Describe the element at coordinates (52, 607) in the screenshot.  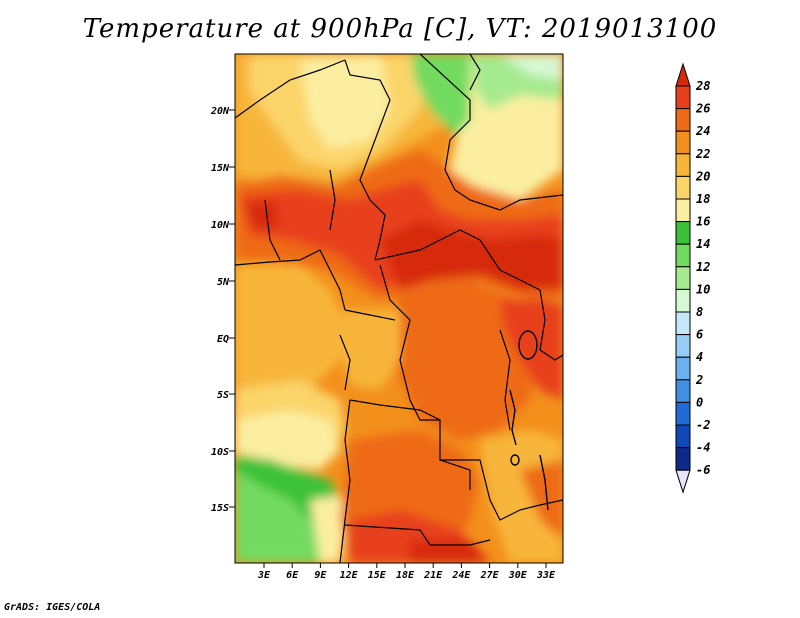
I see `footer-credit: GrADS: IGES/COLA` at that location.